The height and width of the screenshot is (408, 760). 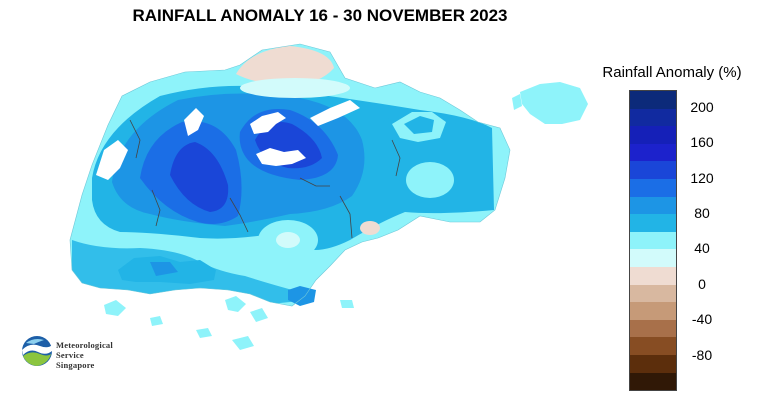 What do you see at coordinates (335, 113) in the screenshot?
I see `serangoon-inlet` at bounding box center [335, 113].